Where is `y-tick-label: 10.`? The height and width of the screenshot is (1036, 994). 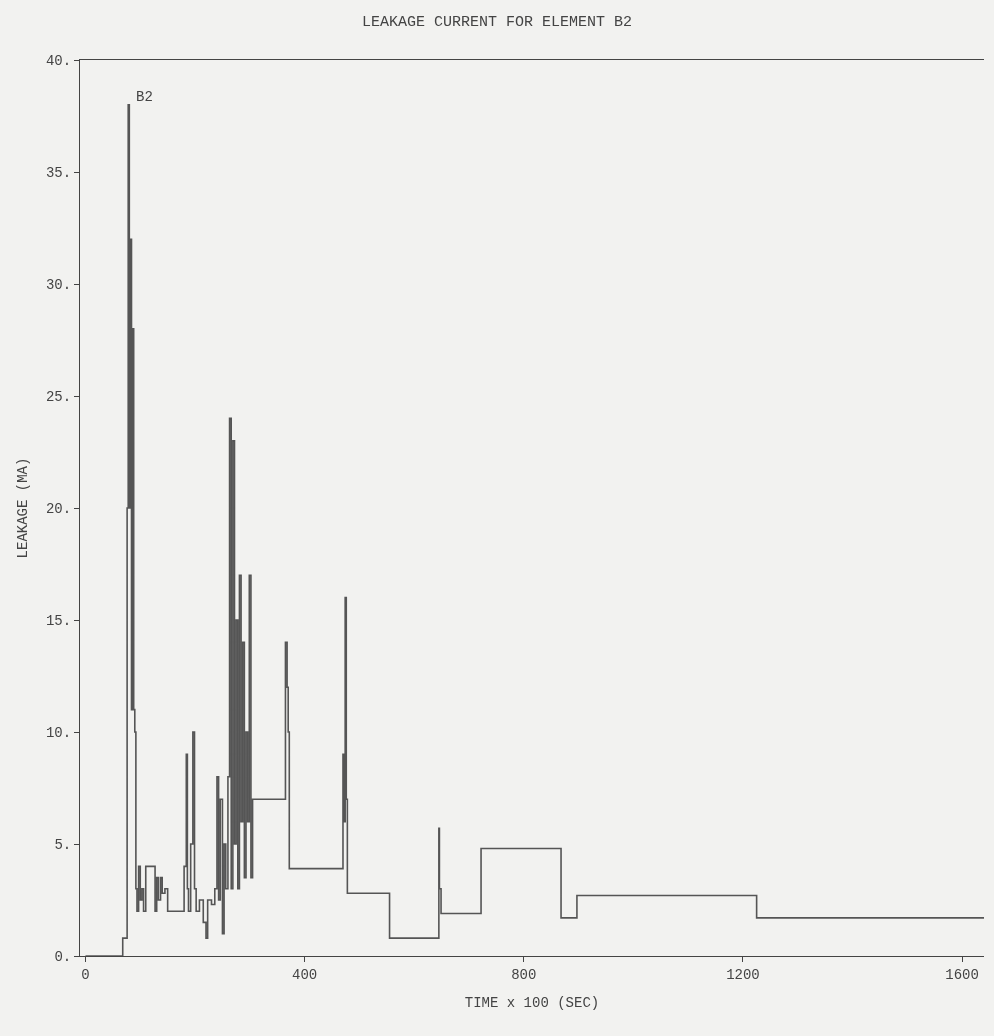 y-tick-label: 10. is located at coordinates (58, 732).